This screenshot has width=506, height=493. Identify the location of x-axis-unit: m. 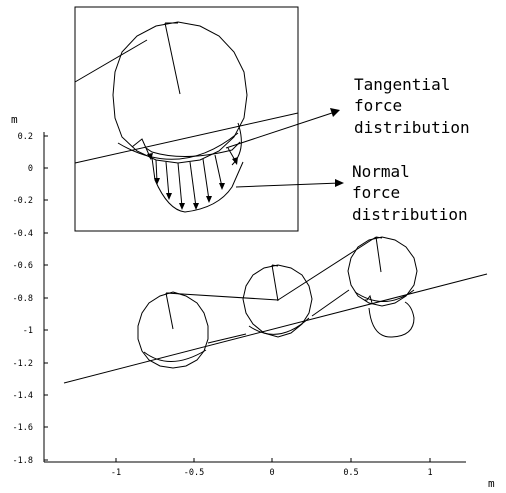
(491, 483).